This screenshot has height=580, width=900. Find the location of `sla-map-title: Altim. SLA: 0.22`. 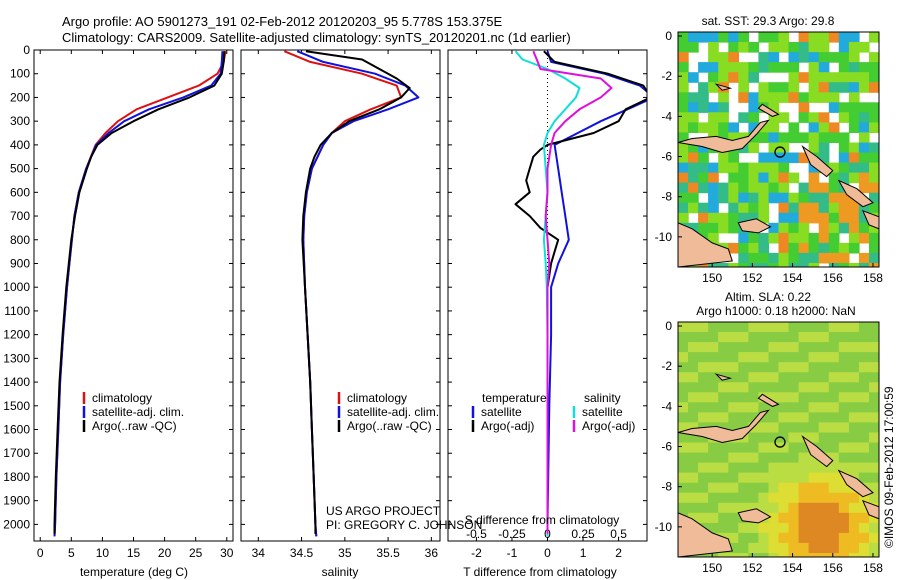

sla-map-title: Altim. SLA: 0.22 is located at coordinates (768, 297).